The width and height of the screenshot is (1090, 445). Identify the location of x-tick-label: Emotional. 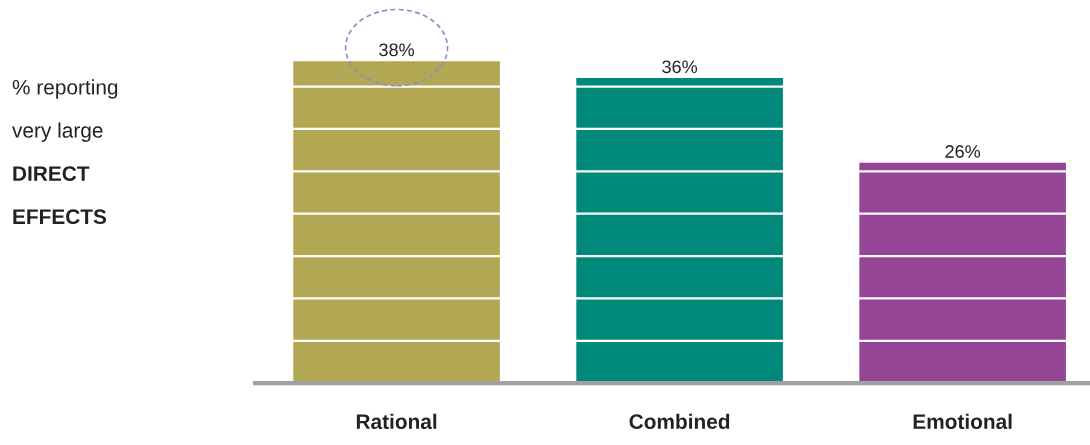
(962, 421).